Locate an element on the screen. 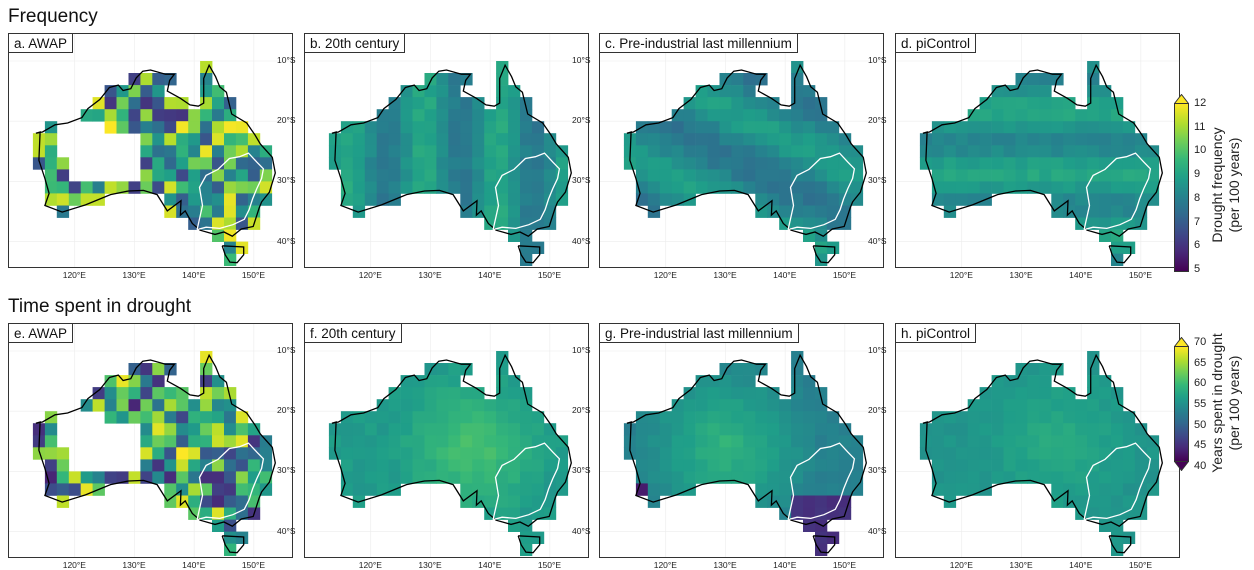  map-f is located at coordinates (446, 440).